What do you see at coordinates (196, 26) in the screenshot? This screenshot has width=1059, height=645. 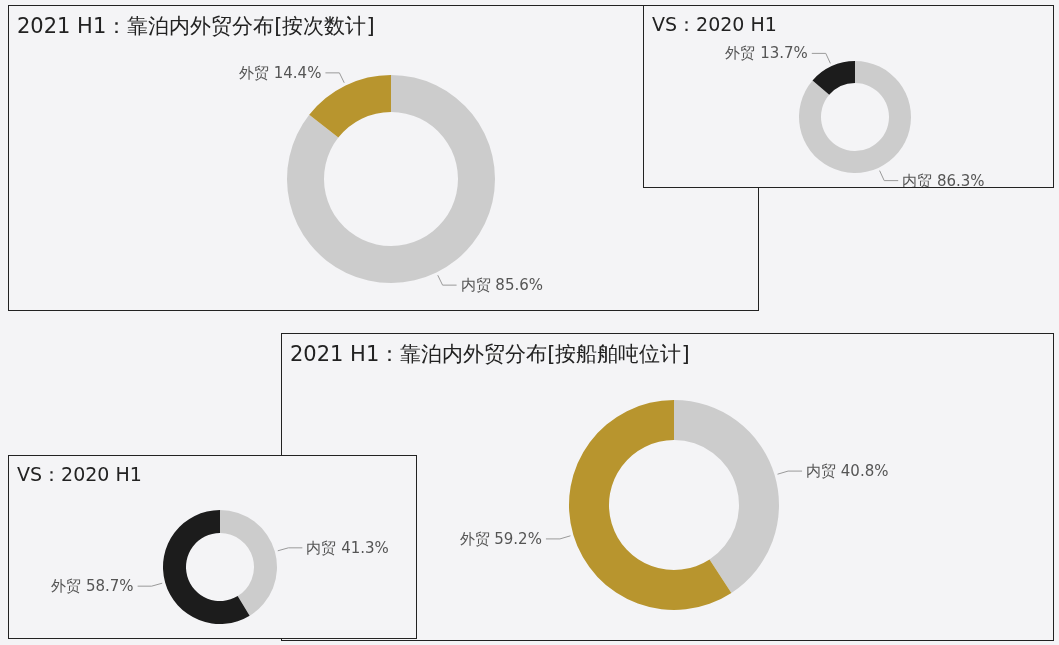 I see `chart-title: 2021 H1：靠泊内外贸分布[按次数计]` at bounding box center [196, 26].